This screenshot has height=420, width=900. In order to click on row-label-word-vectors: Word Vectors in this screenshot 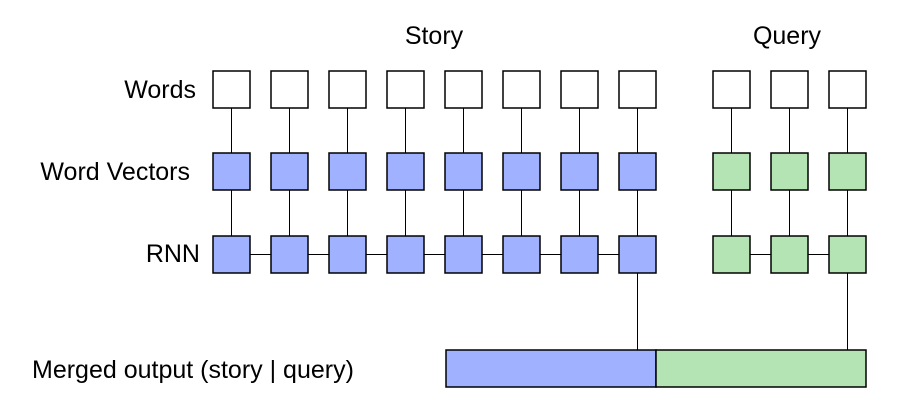, I will do `click(115, 172)`.